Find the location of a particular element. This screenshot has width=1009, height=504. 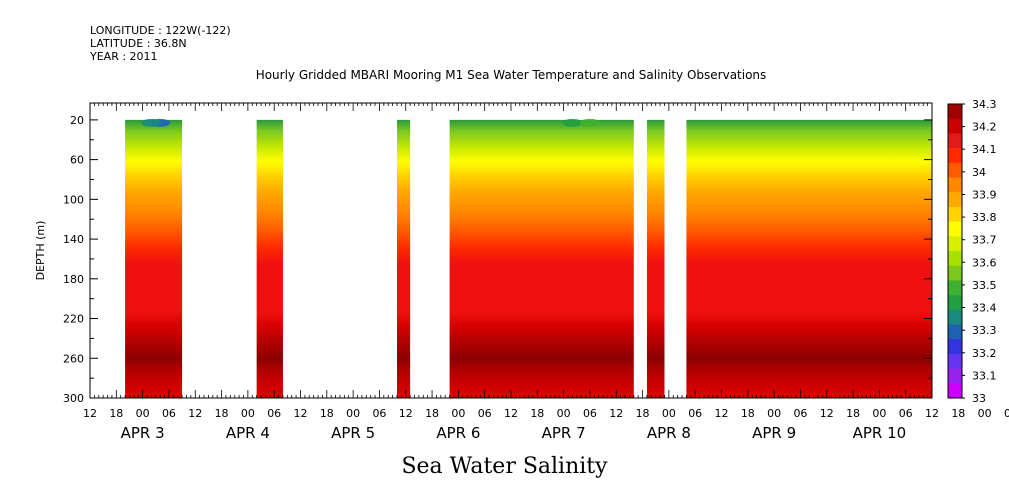

x-day-label: APR 3 is located at coordinates (143, 433).